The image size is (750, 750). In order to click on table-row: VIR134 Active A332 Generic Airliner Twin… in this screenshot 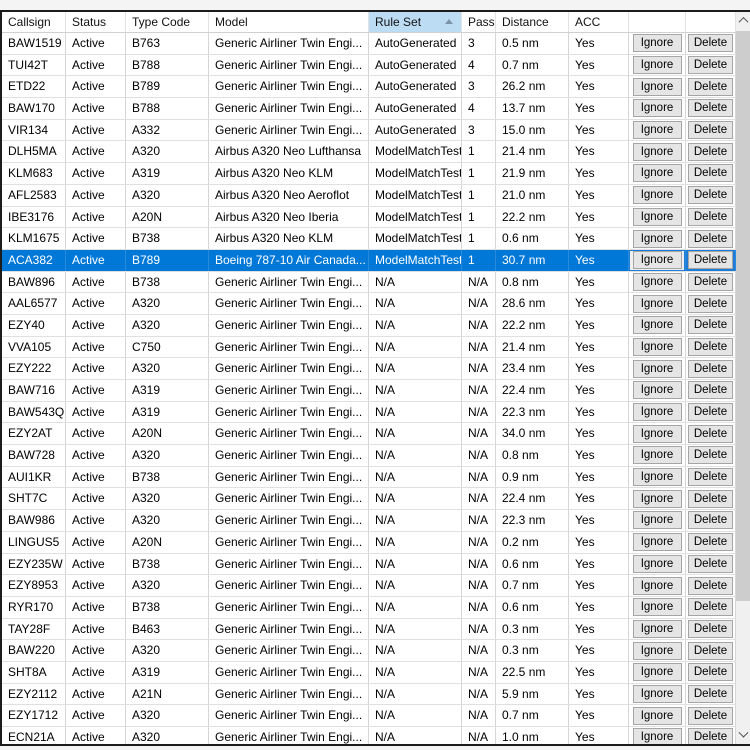, I will do `click(369, 130)`.